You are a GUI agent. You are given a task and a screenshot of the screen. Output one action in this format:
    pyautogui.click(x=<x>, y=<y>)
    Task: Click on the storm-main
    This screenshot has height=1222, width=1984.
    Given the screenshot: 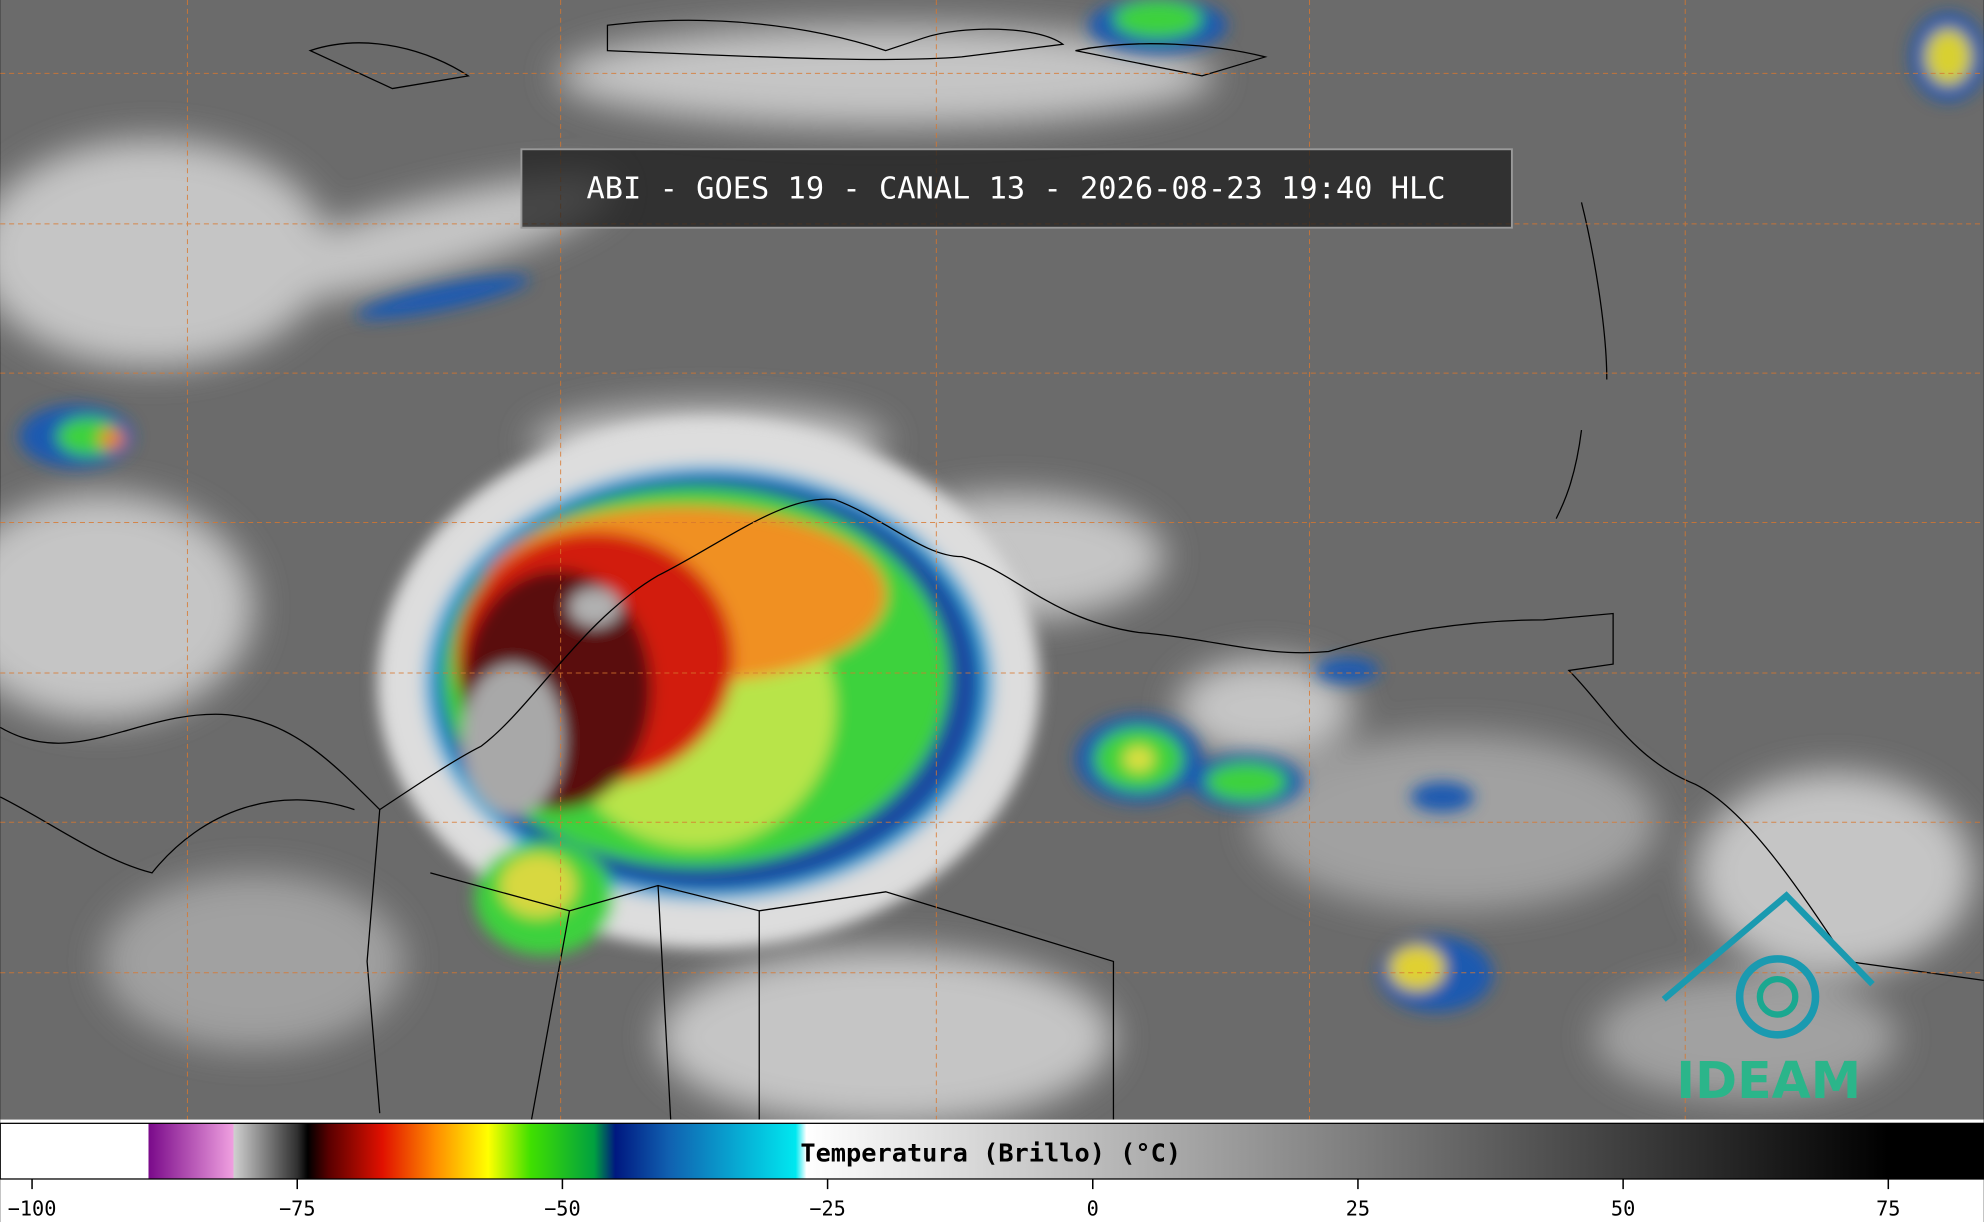 What is the action you would take?
    pyautogui.click(x=709, y=686)
    